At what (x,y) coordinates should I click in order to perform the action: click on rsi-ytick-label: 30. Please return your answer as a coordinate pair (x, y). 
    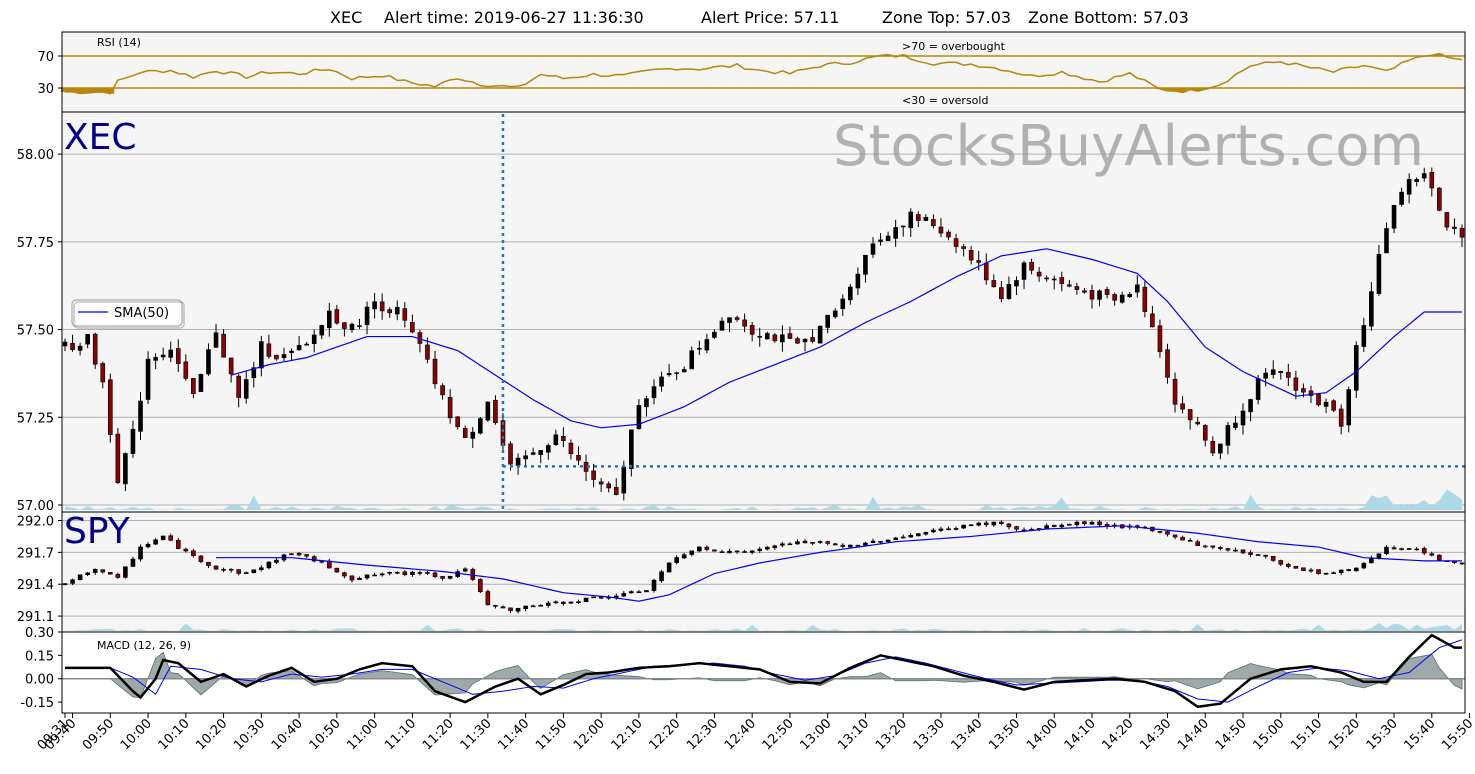
    Looking at the image, I should click on (45, 89).